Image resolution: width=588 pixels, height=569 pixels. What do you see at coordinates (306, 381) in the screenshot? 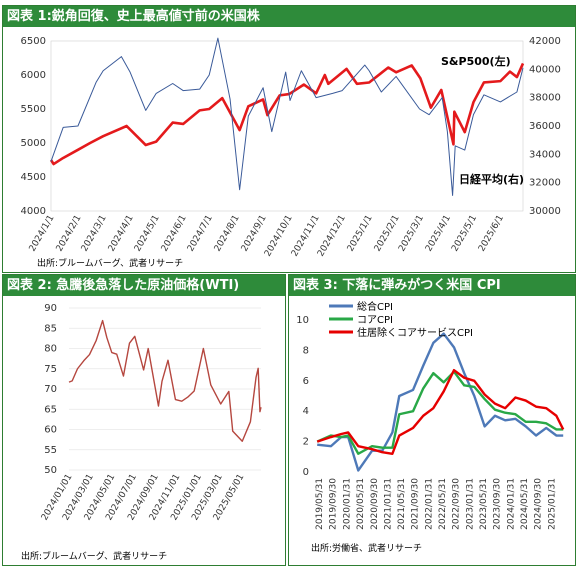
I see `chart3-ytick: 6` at bounding box center [306, 381].